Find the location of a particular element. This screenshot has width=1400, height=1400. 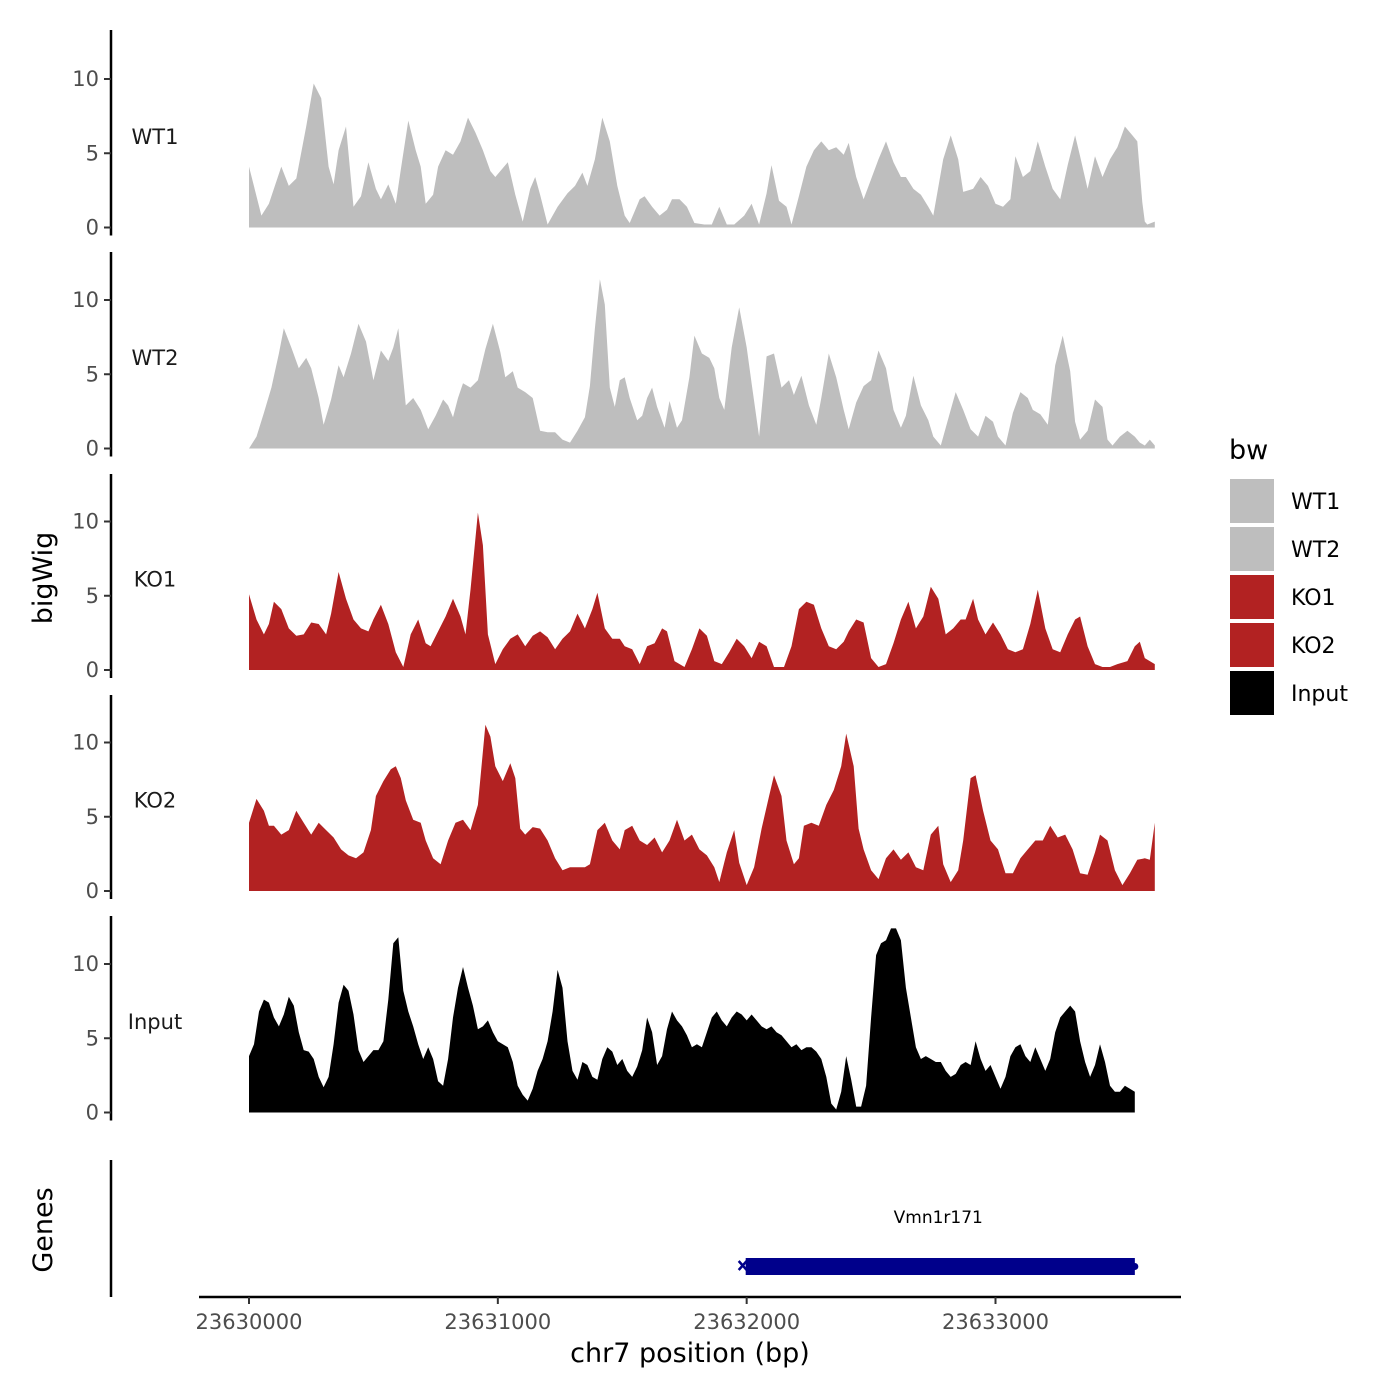

track-wt2: 0 5 10 WT2 is located at coordinates (613, 356).